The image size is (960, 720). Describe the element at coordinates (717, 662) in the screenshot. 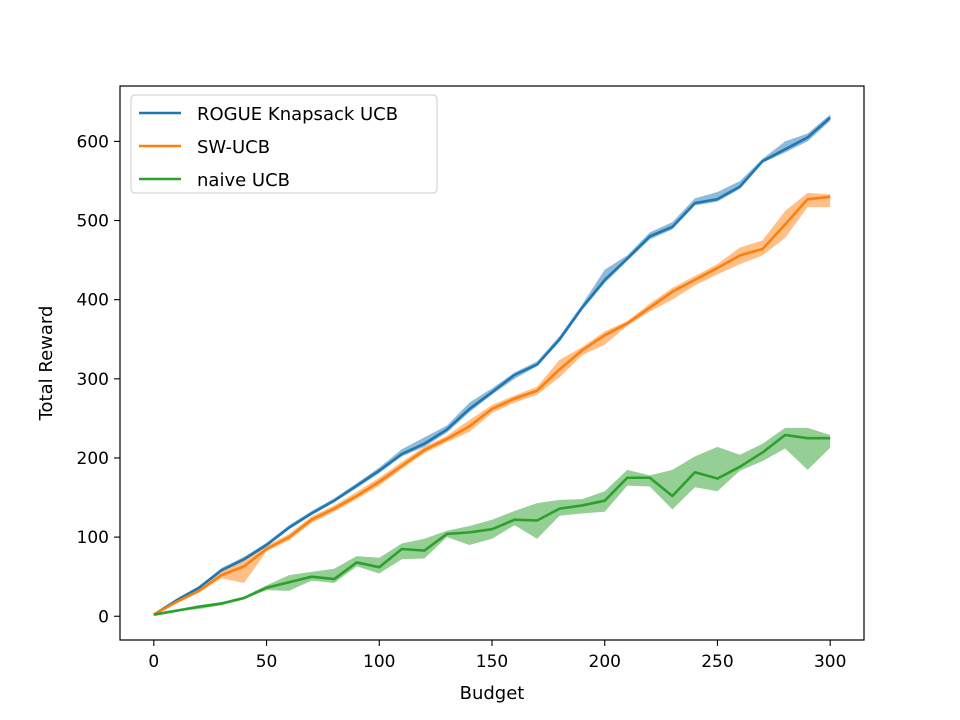

I see `x-tick-label: 250` at that location.